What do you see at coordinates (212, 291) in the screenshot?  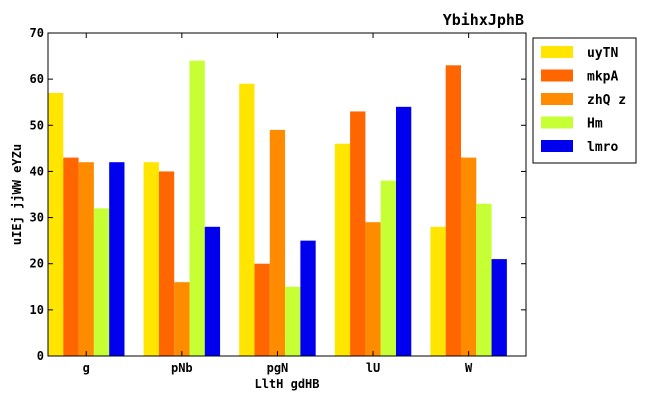 I see `bar-lmro-pNb` at bounding box center [212, 291].